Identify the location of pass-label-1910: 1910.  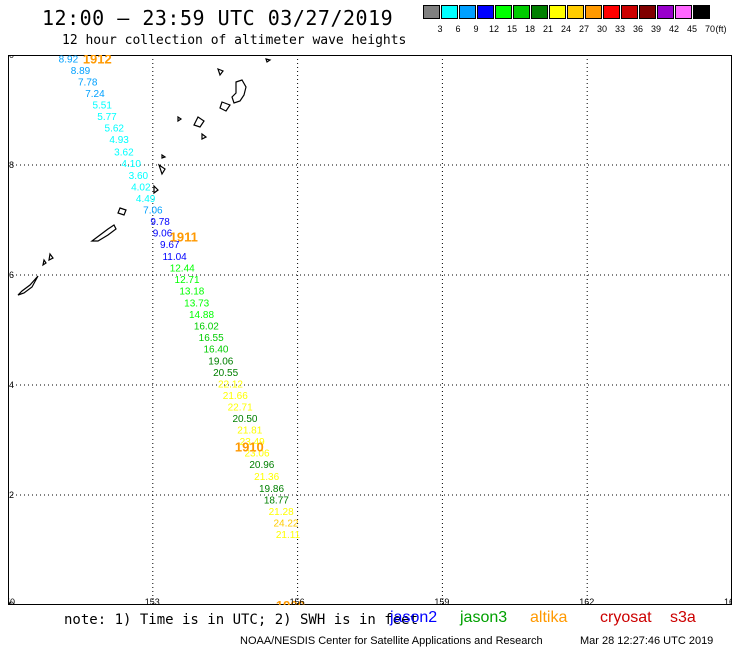
(249, 447).